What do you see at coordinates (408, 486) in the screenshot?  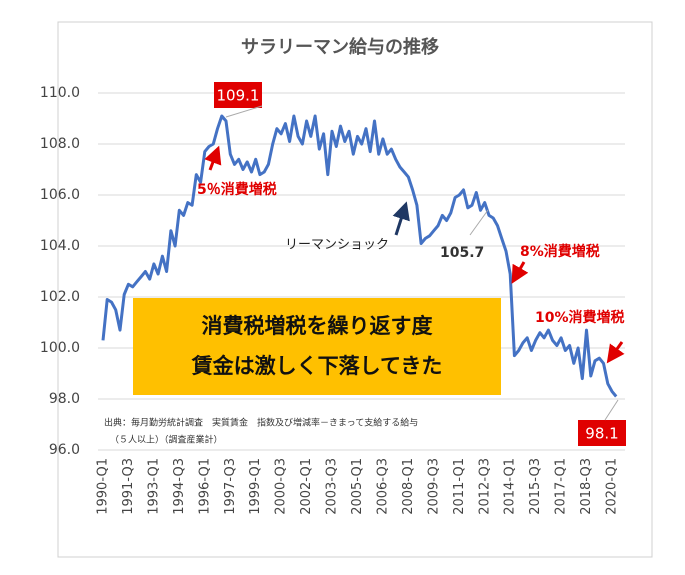 I see `x-tick-label: 2008-Q1` at bounding box center [408, 486].